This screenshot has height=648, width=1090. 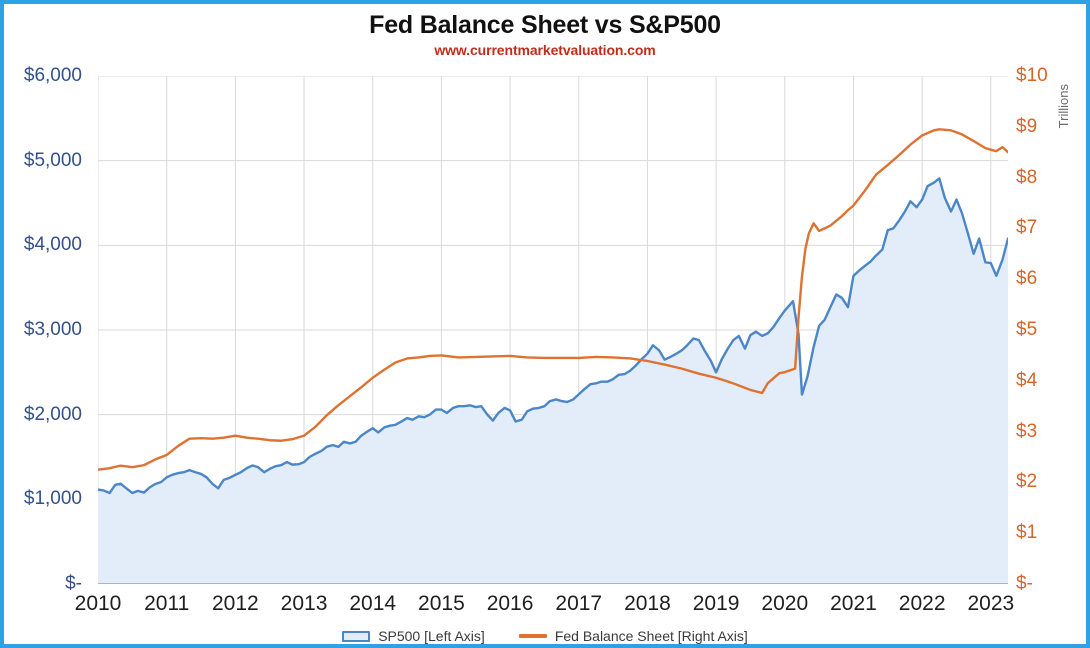 I want to click on x-axis-tick-label: 2018, so click(x=647, y=603).